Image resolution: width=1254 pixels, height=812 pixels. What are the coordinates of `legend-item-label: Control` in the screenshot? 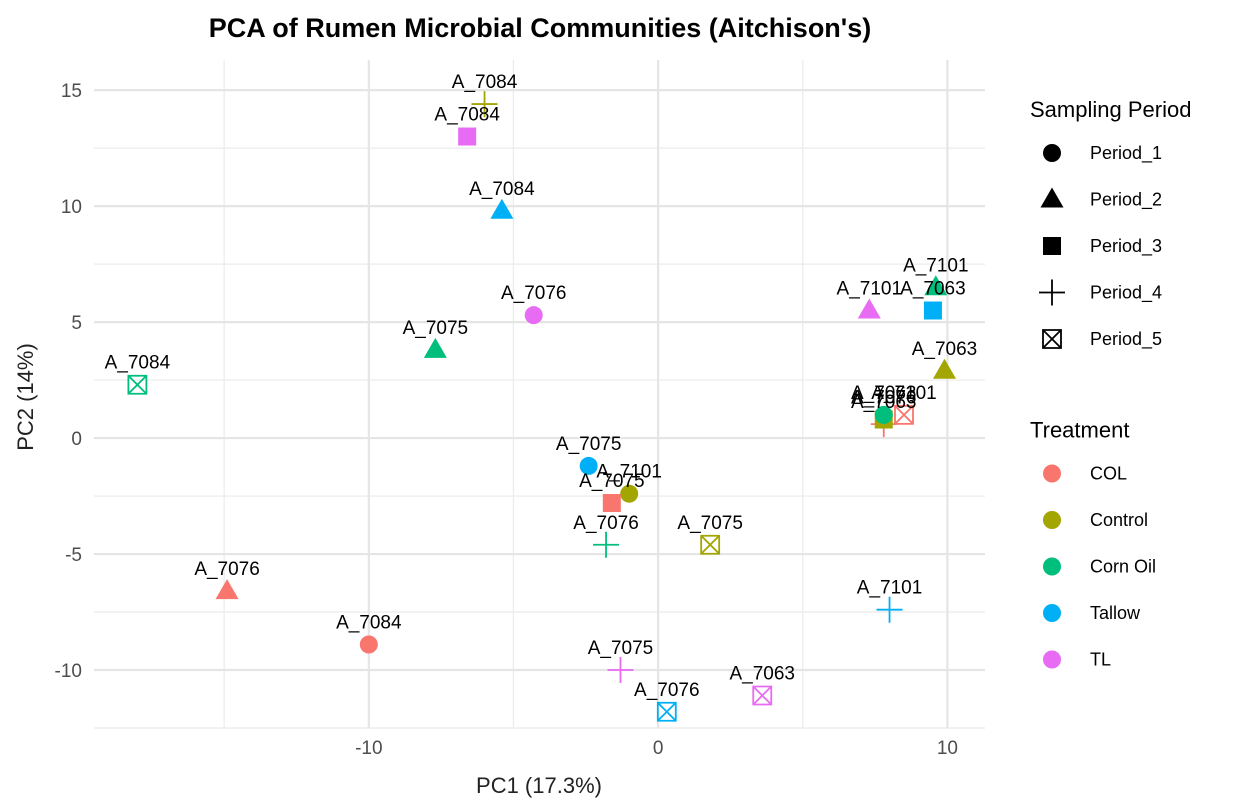 It's located at (1119, 520).